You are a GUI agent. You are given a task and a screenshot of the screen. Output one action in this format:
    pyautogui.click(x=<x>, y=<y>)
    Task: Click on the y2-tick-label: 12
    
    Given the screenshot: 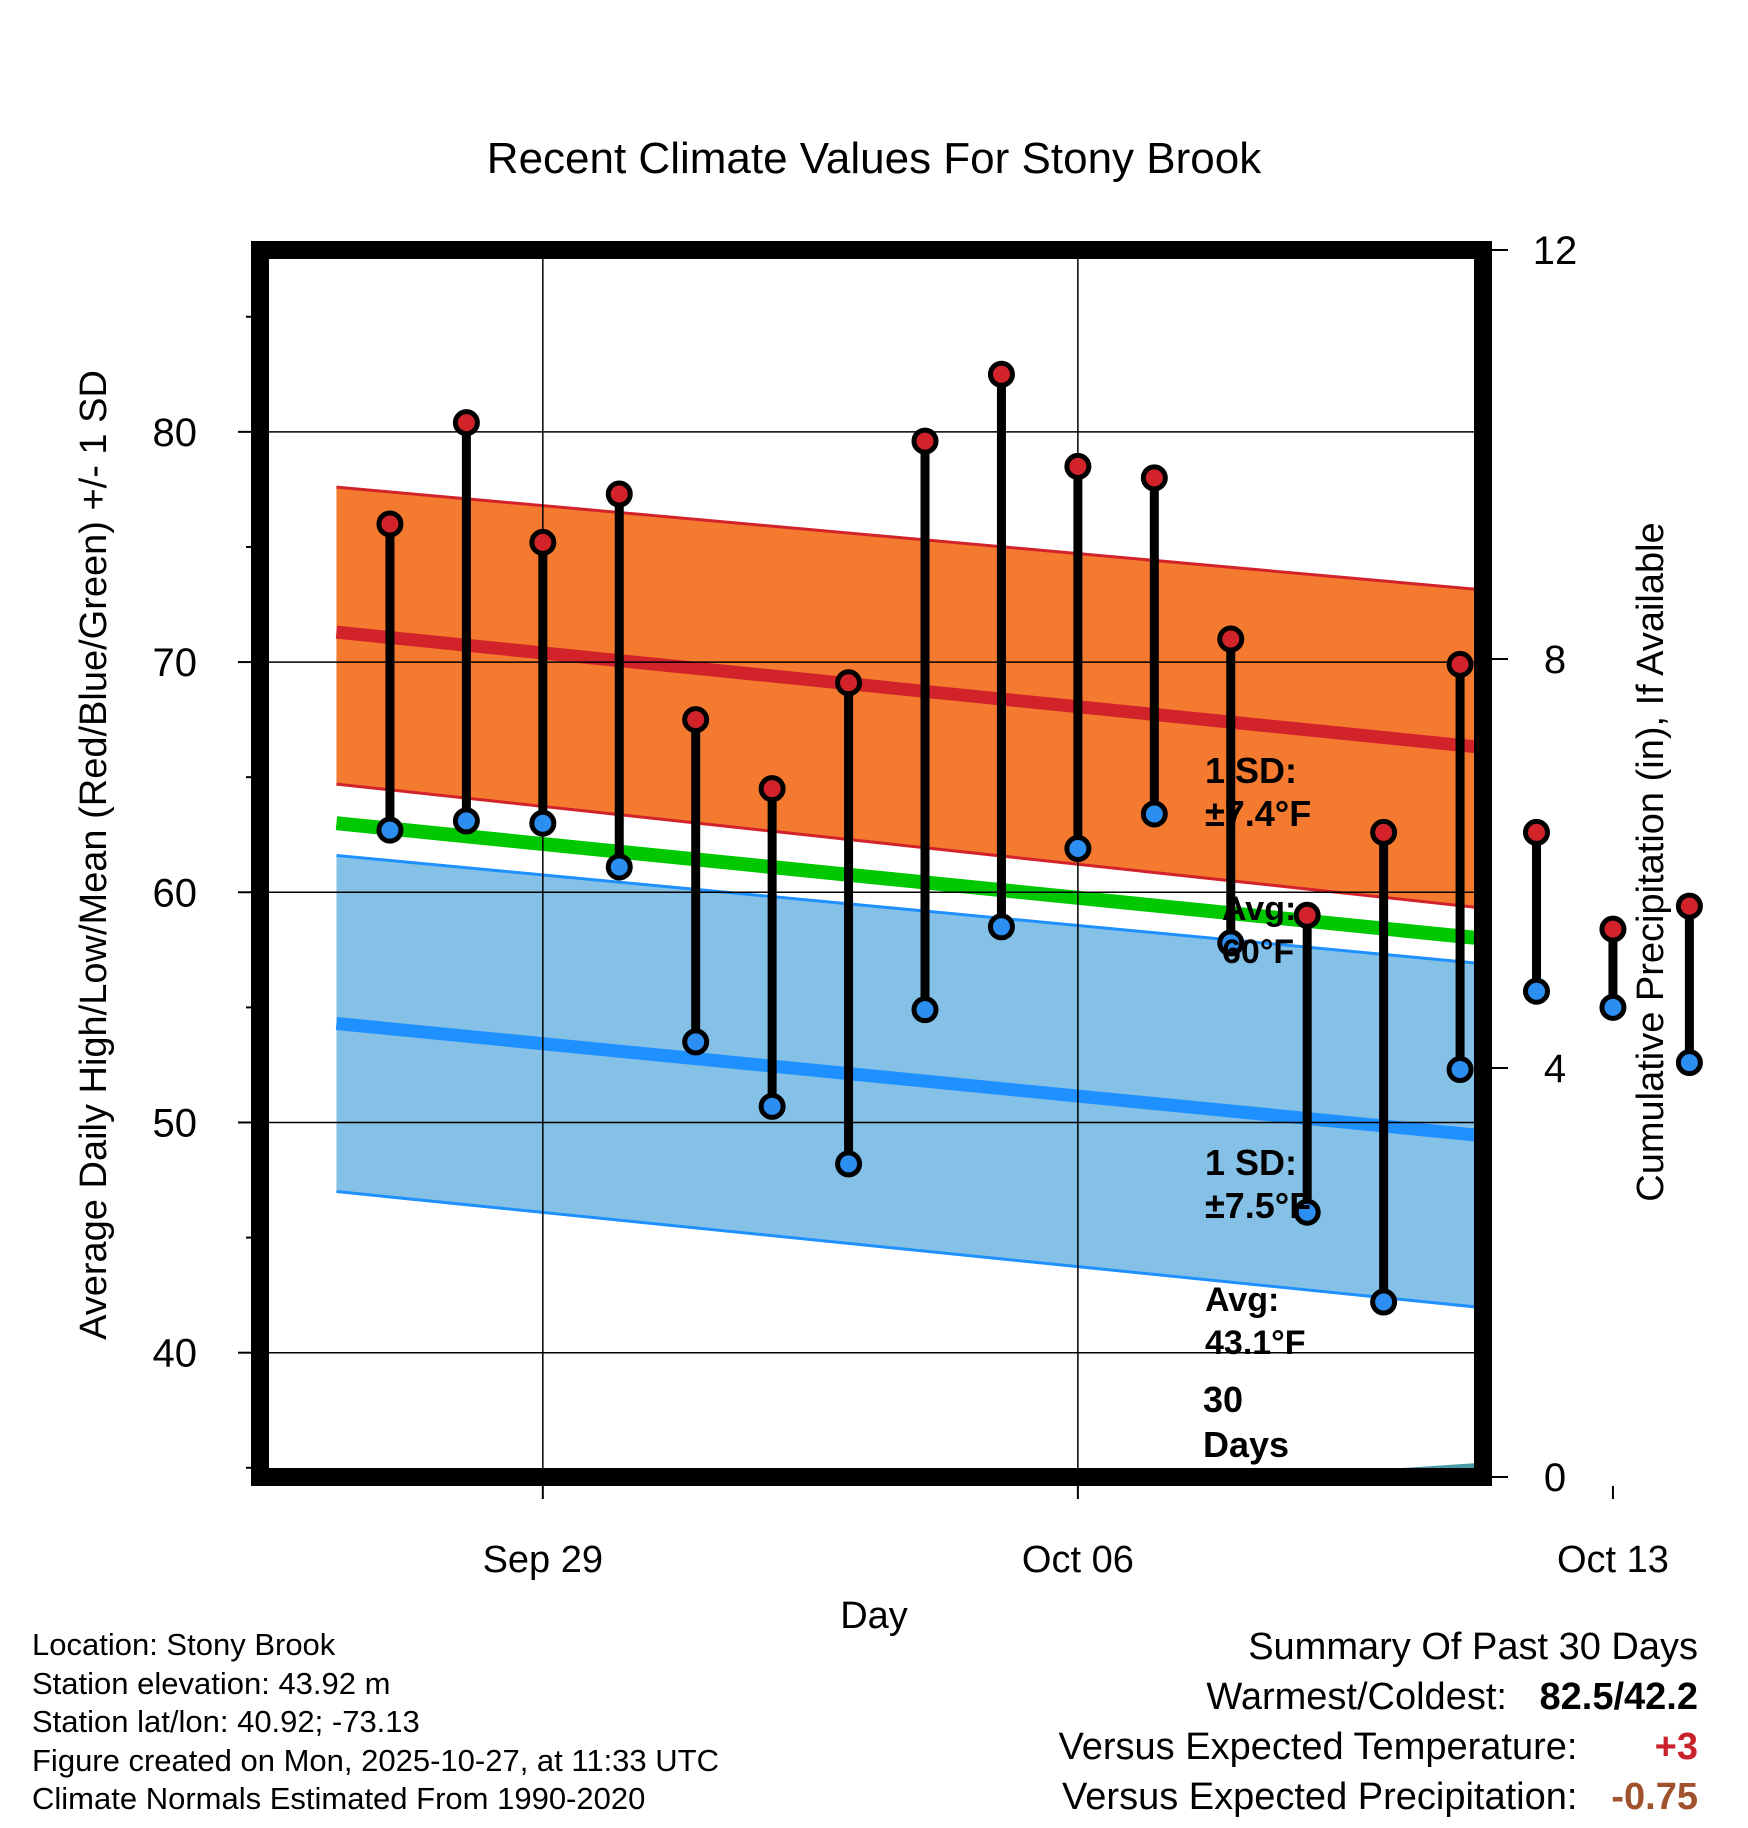 What is the action you would take?
    pyautogui.click(x=1555, y=251)
    